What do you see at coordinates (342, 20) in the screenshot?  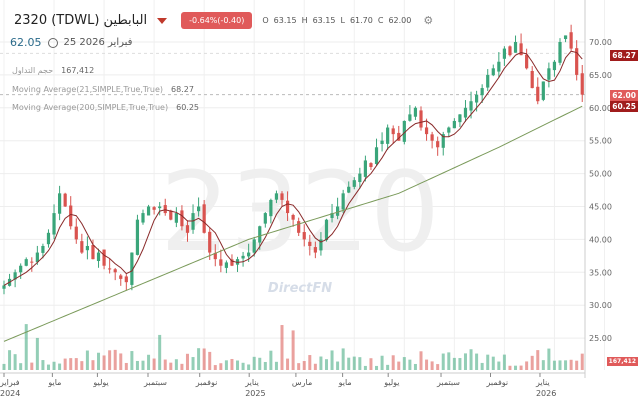 I see `ohlc-key: L` at bounding box center [342, 20].